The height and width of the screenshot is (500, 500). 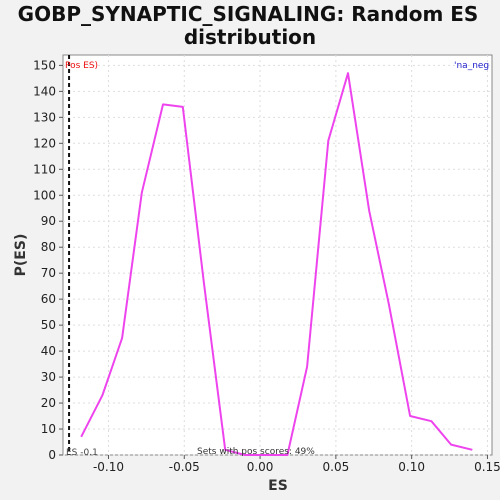 What do you see at coordinates (48, 325) in the screenshot?
I see `y-tick-label: 50` at bounding box center [48, 325].